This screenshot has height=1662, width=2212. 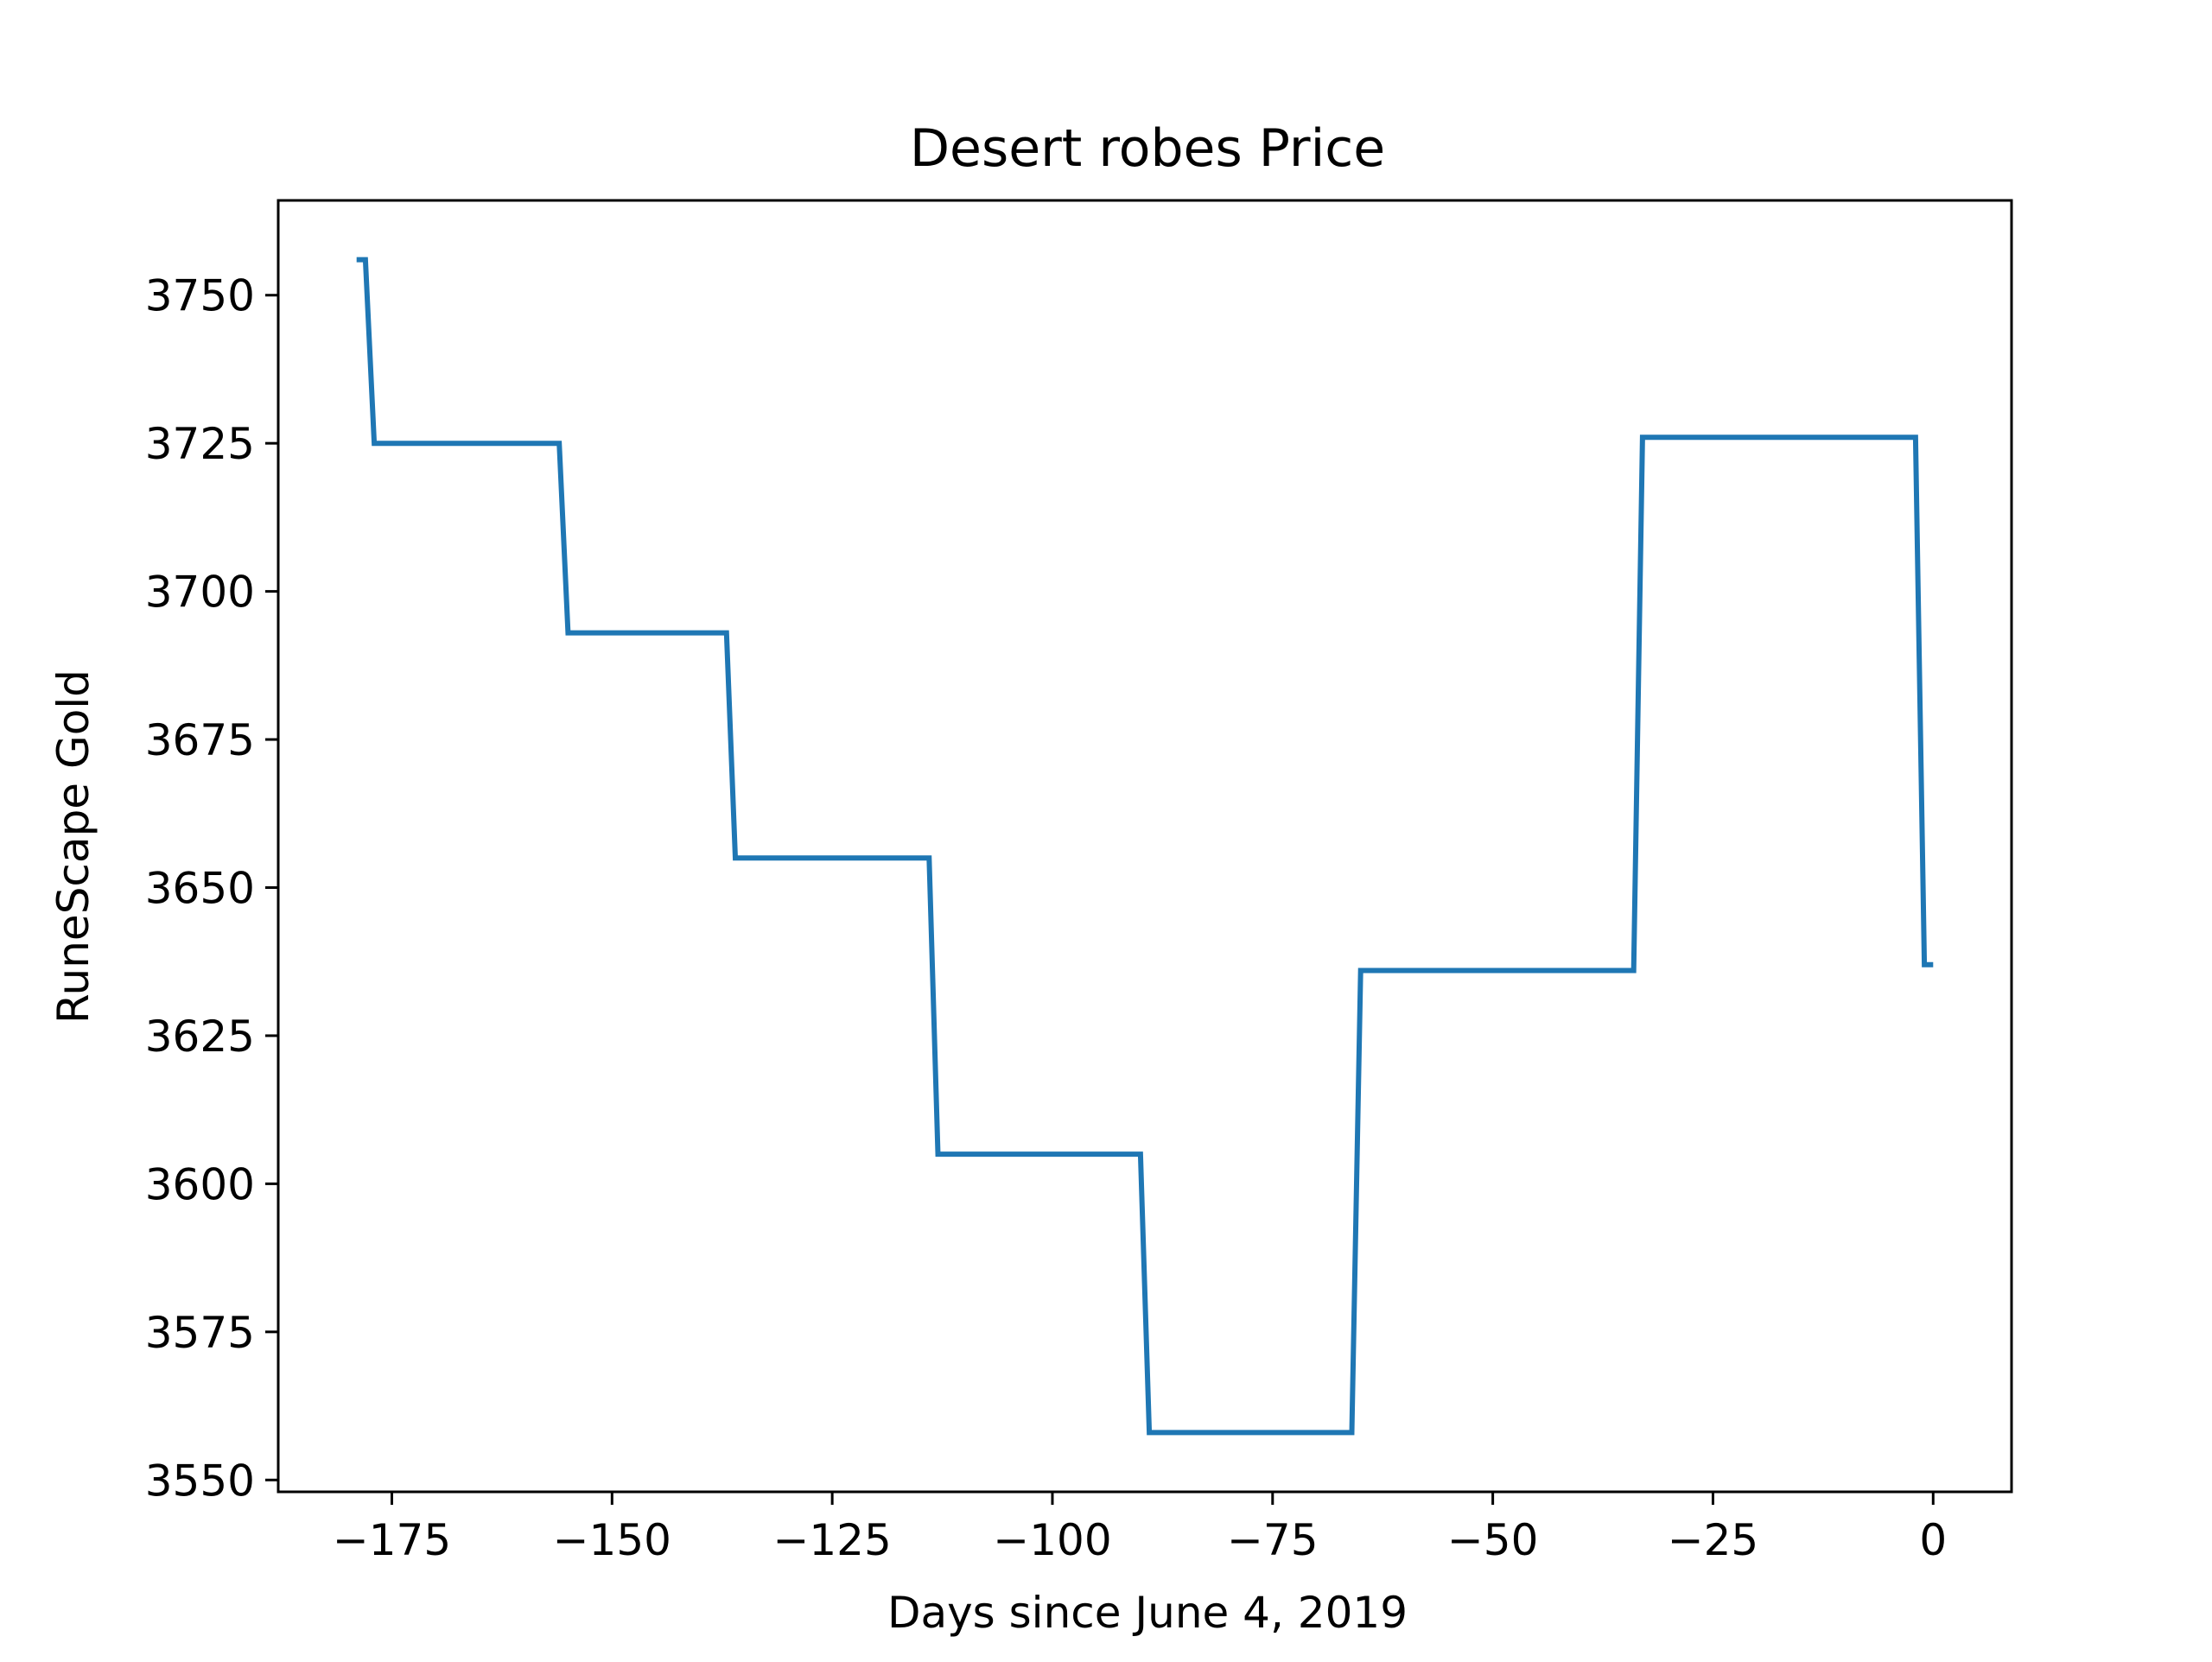 I want to click on y-tick-label: 3675, so click(x=200, y=740).